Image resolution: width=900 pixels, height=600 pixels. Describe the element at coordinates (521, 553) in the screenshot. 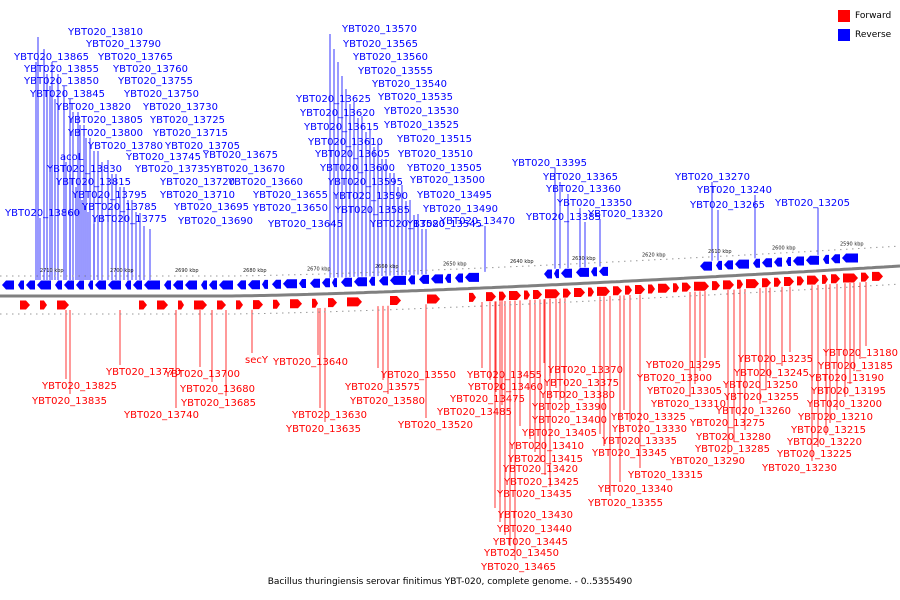

I see `gene-label: YBT020_13450` at that location.